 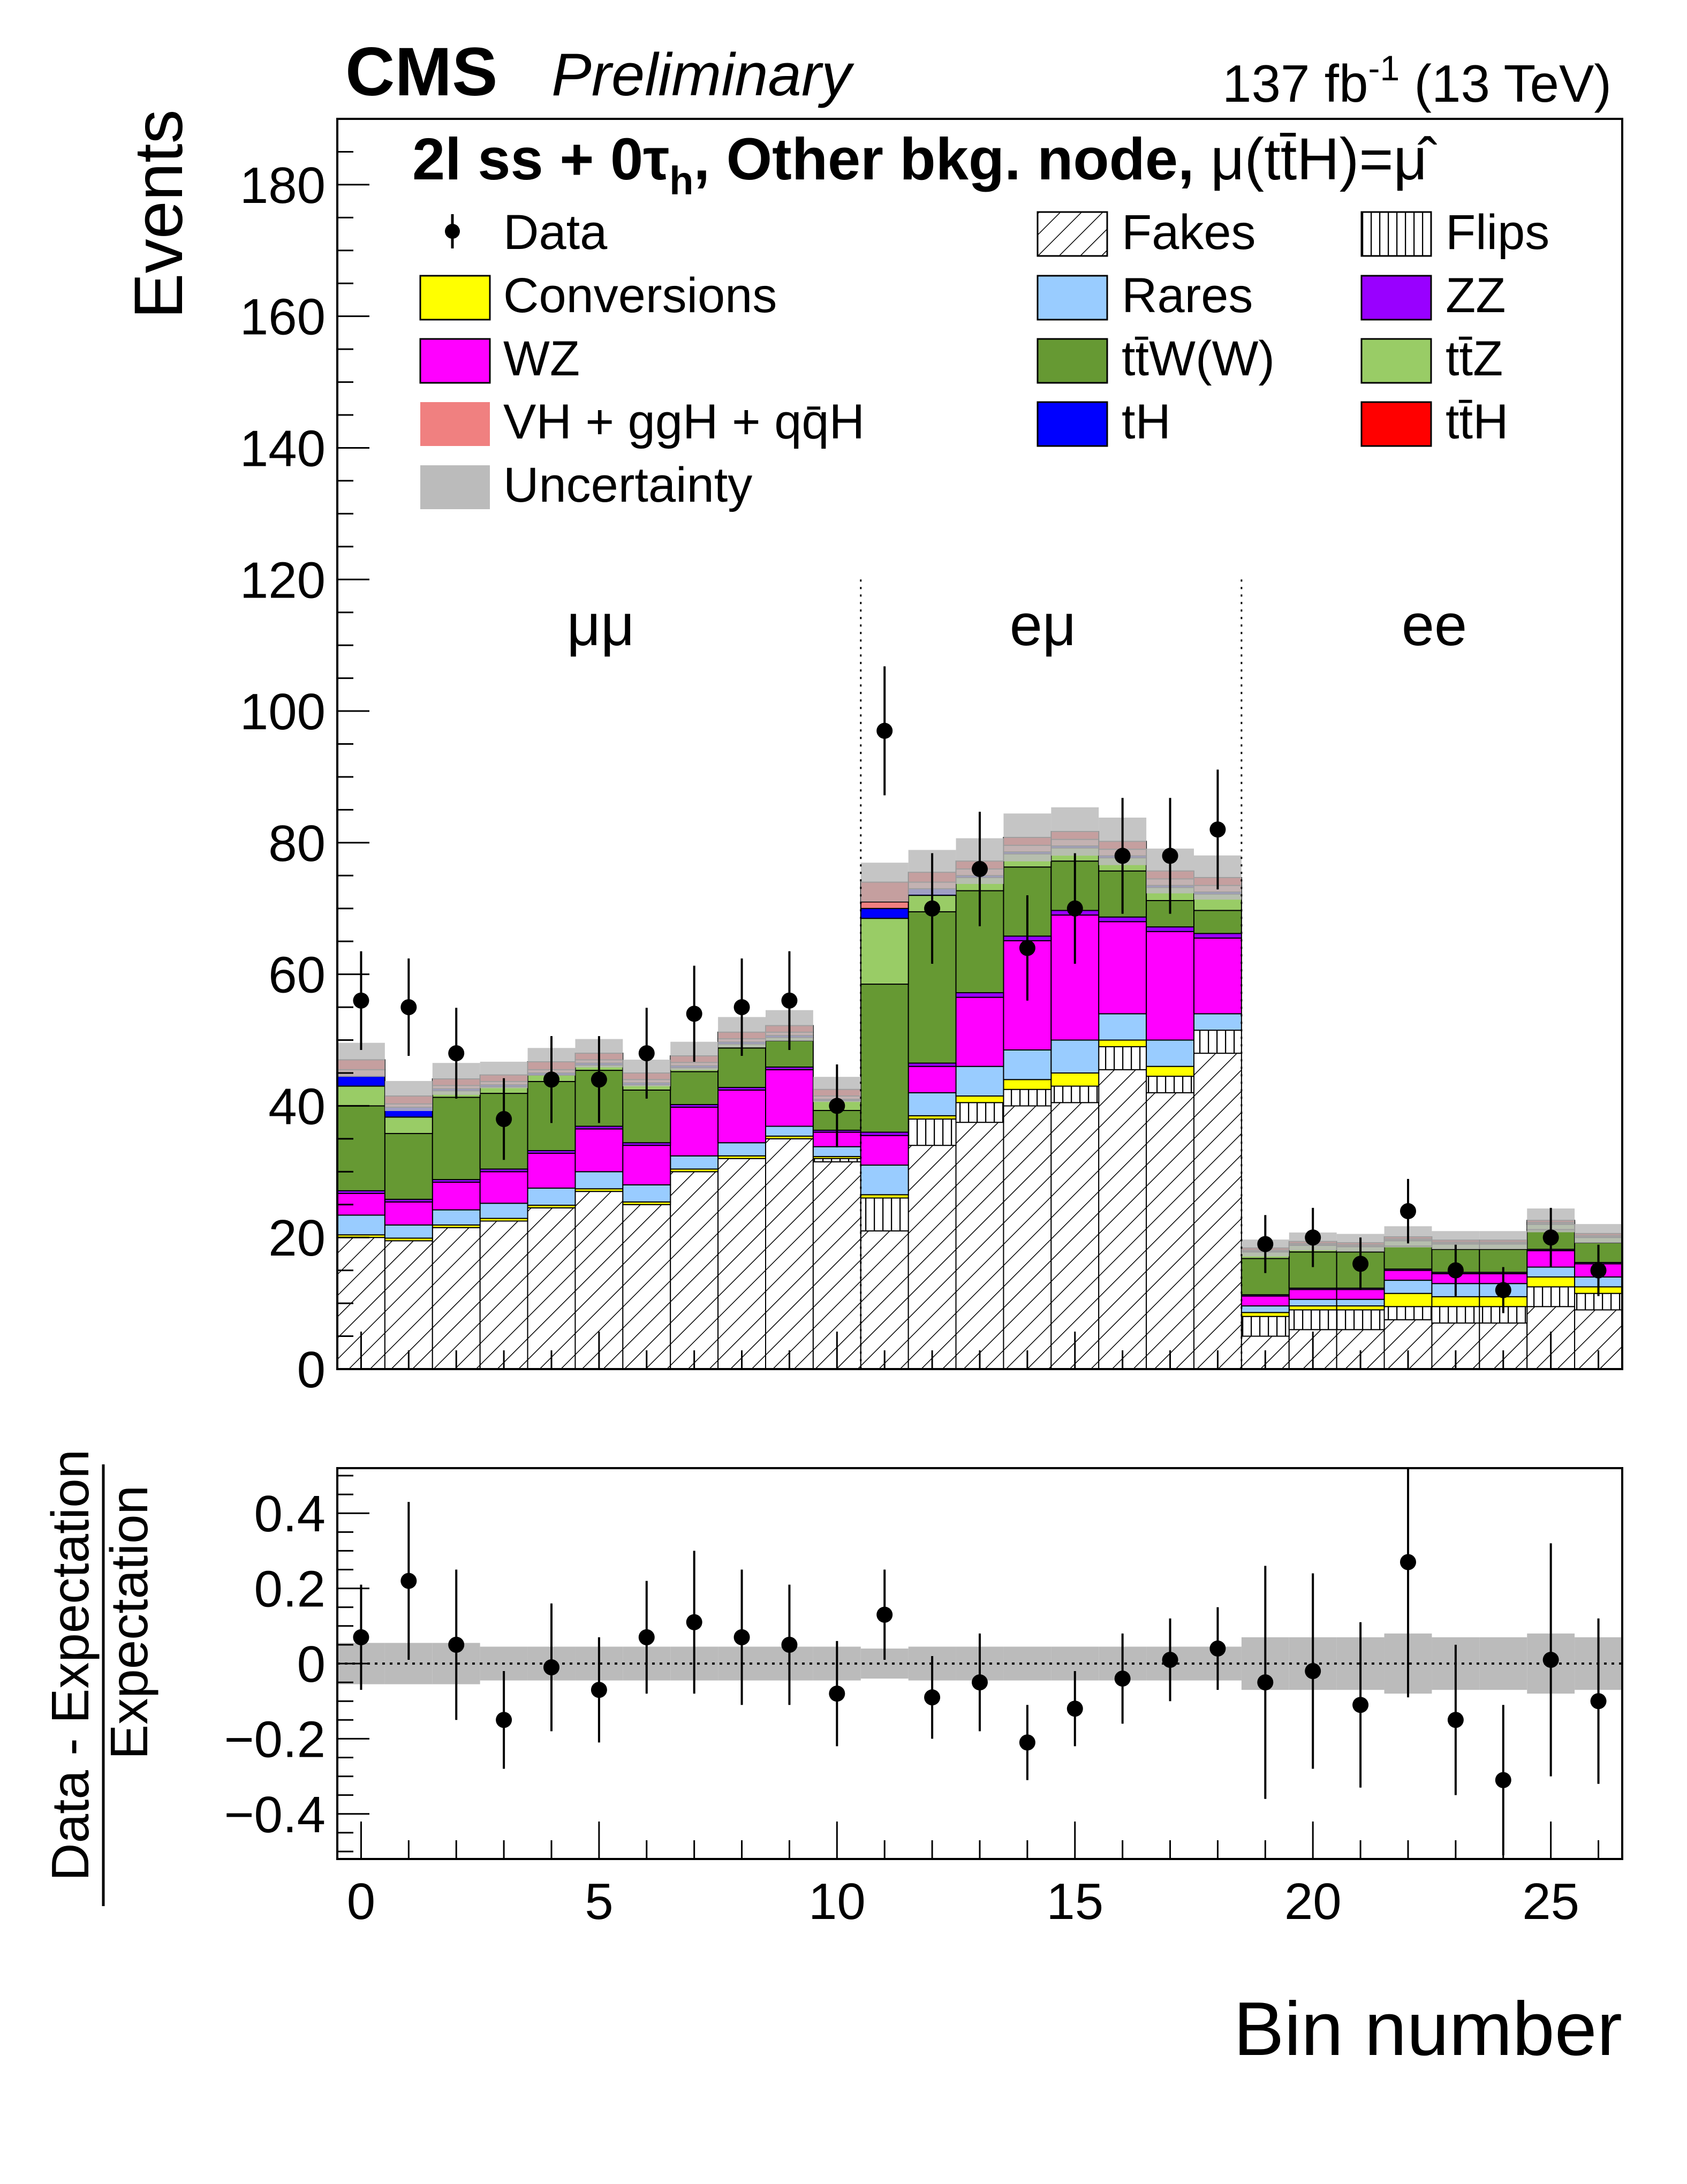 I want to click on legend-swatch-tth, so click(x=1396, y=424).